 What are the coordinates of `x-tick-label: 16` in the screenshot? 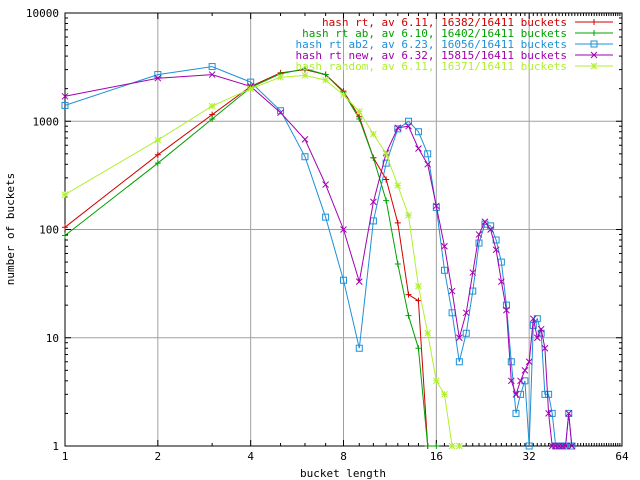 It's located at (436, 456).